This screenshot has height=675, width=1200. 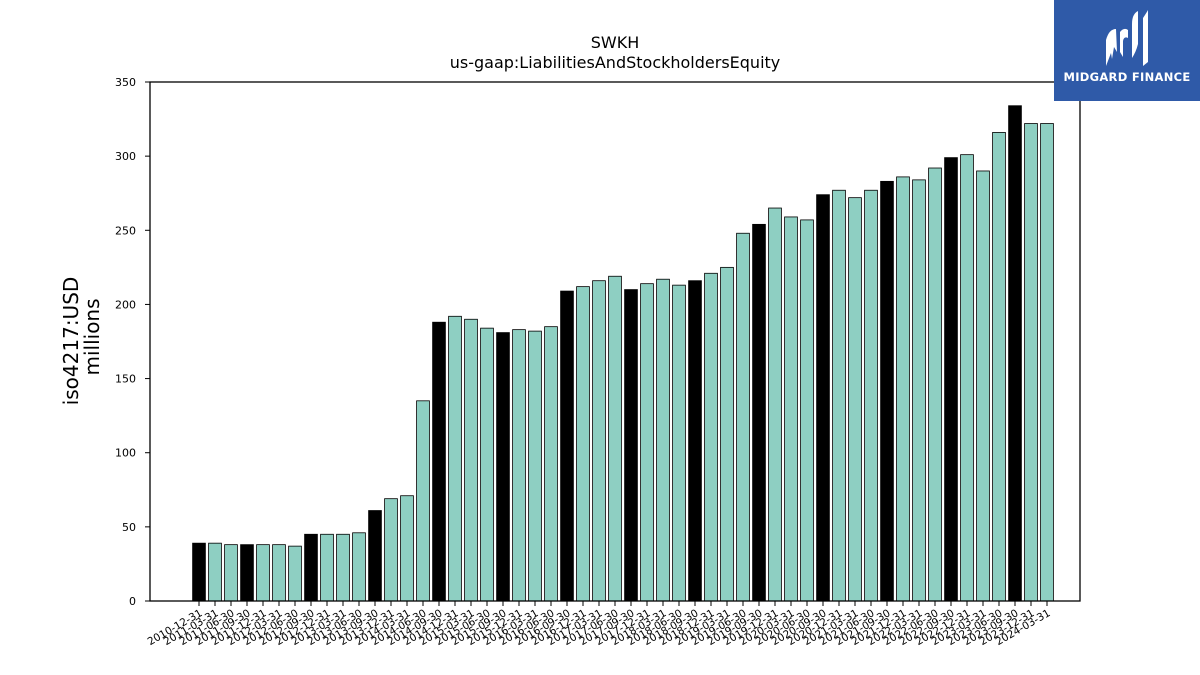 I want to click on midgard-finance-logo: MIDGARD FINANCE, so click(x=1127, y=50).